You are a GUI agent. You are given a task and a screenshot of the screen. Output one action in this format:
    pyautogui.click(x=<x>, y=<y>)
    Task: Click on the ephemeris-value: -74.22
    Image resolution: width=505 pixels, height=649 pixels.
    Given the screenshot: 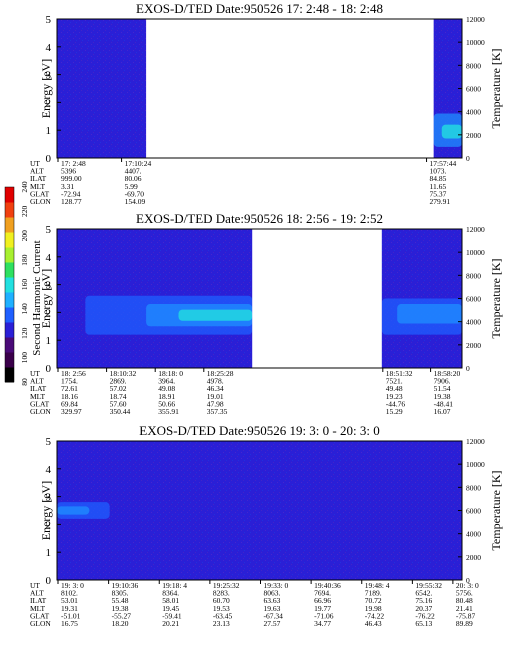 What is the action you would take?
    pyautogui.click(x=375, y=615)
    